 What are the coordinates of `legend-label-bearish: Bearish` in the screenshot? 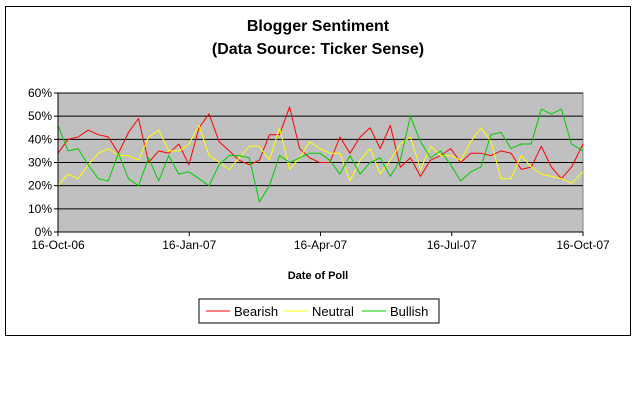 It's located at (256, 311).